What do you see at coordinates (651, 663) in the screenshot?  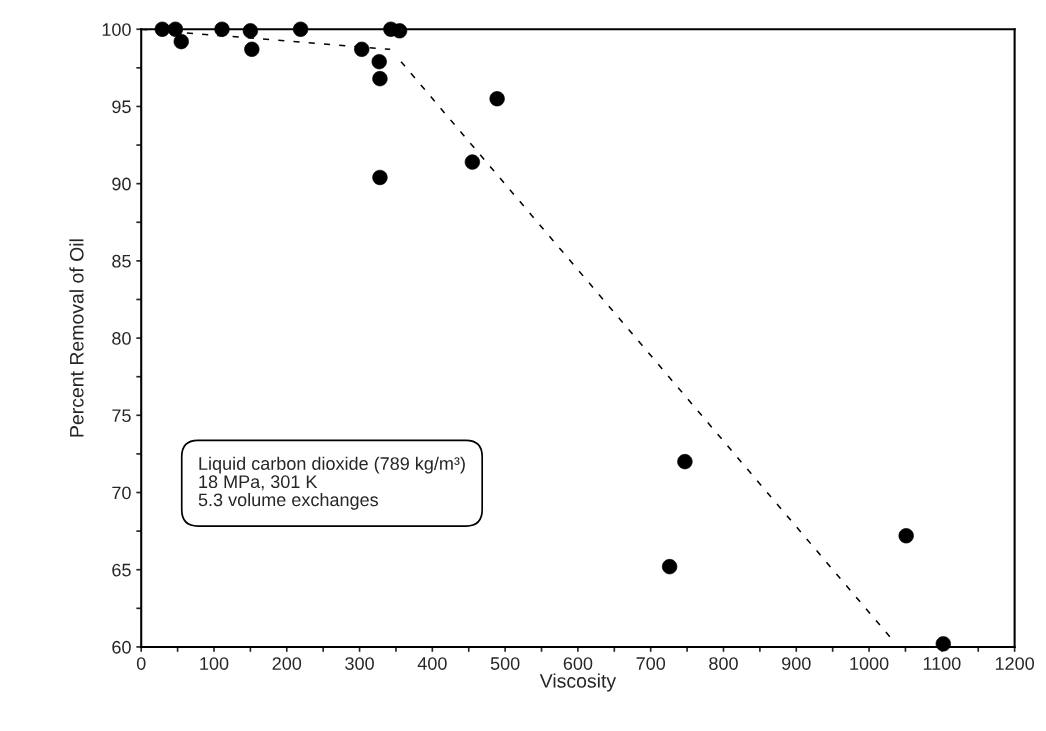 I see `x-tick-label: 700` at bounding box center [651, 663].